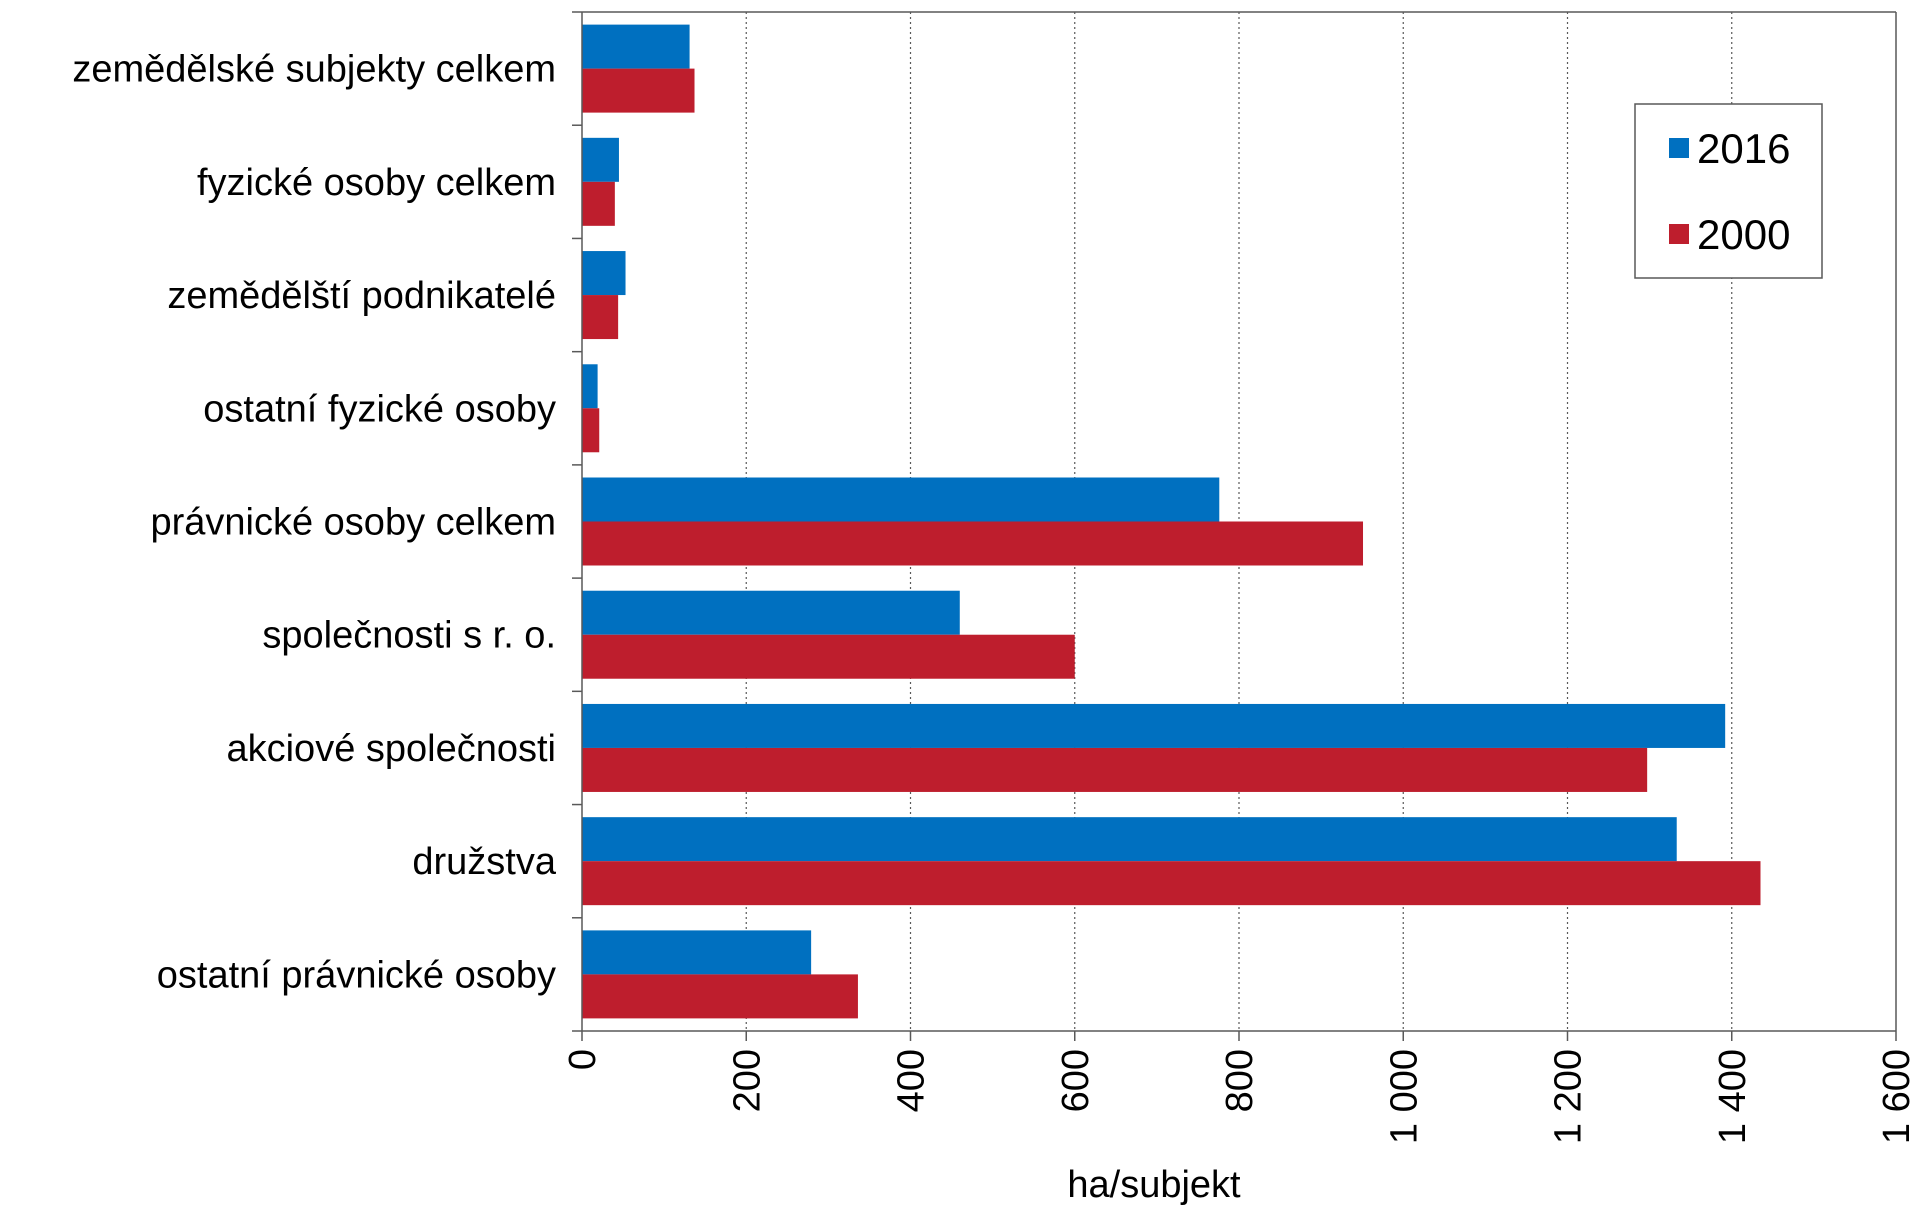 This screenshot has width=1919, height=1205. Describe the element at coordinates (379, 409) in the screenshot. I see `category-label: ostatní fyzické osoby` at that location.